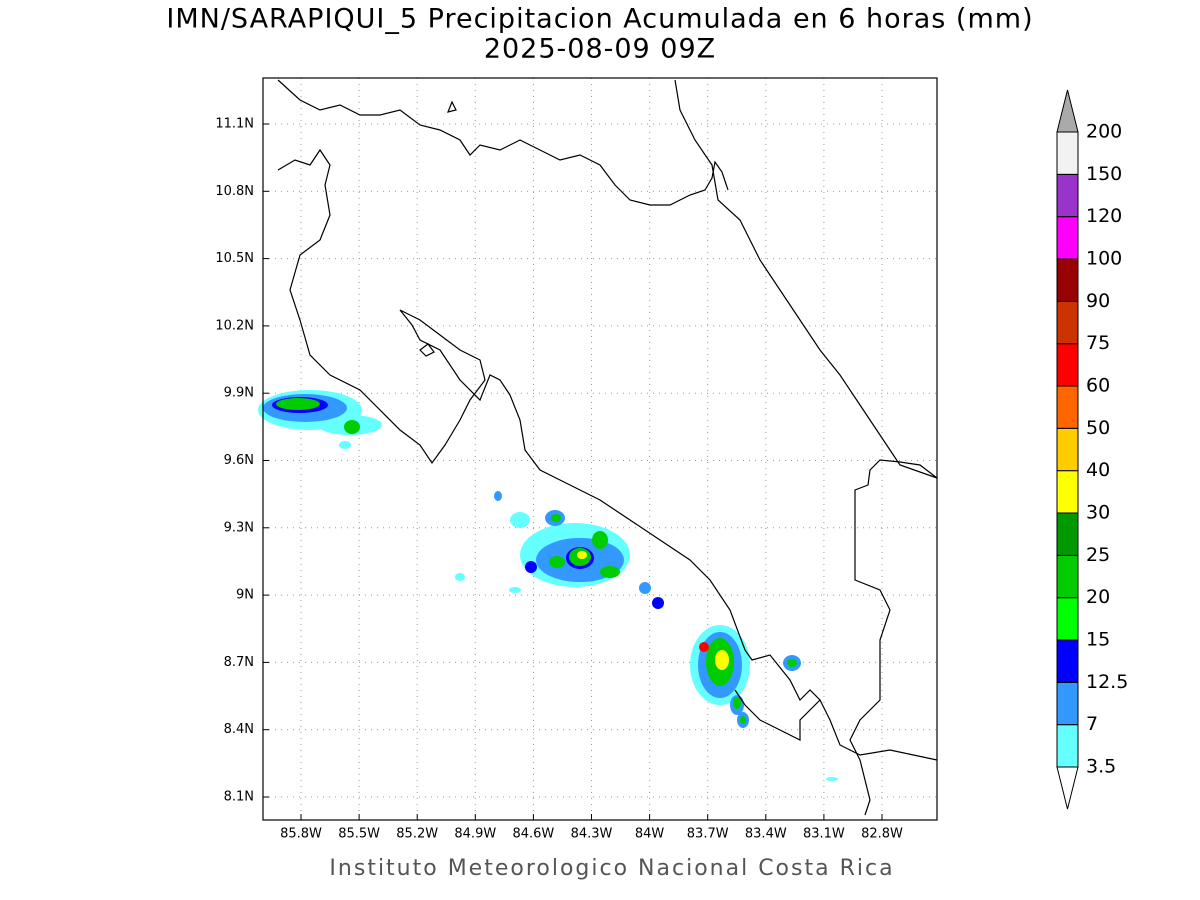 The width and height of the screenshot is (1200, 900). I want to click on x-tick-label: 85.5W, so click(359, 834).